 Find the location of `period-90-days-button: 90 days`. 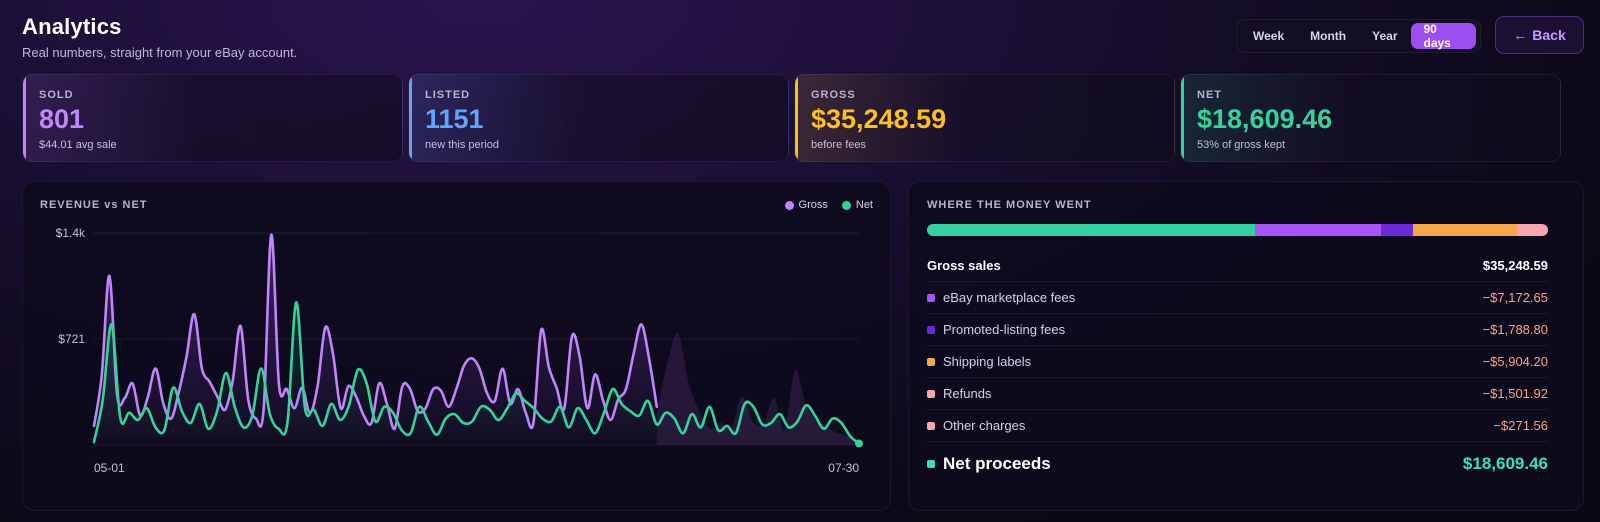

period-90-days-button: 90 days is located at coordinates (1443, 36).